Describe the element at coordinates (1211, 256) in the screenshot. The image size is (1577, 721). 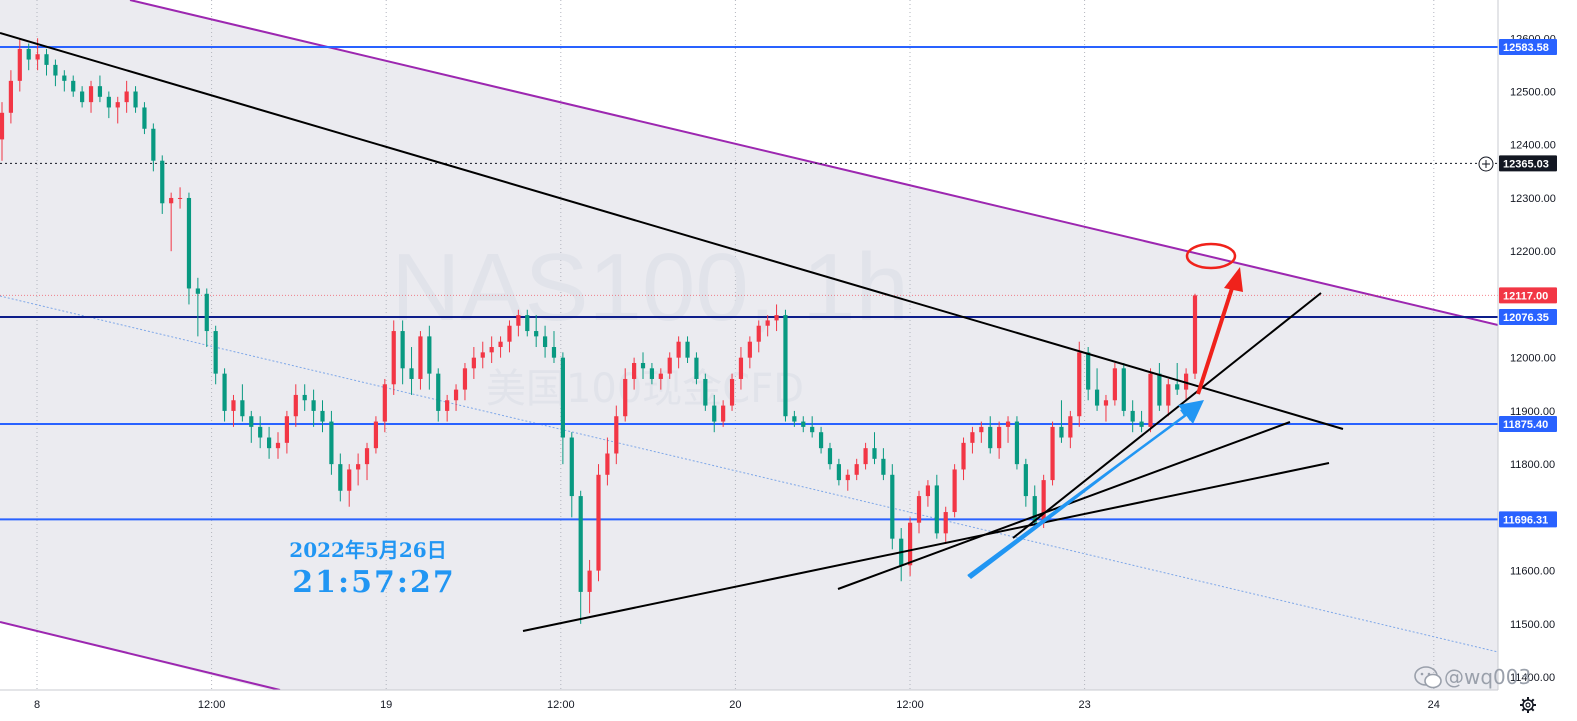
I see `target-ellipse` at that location.